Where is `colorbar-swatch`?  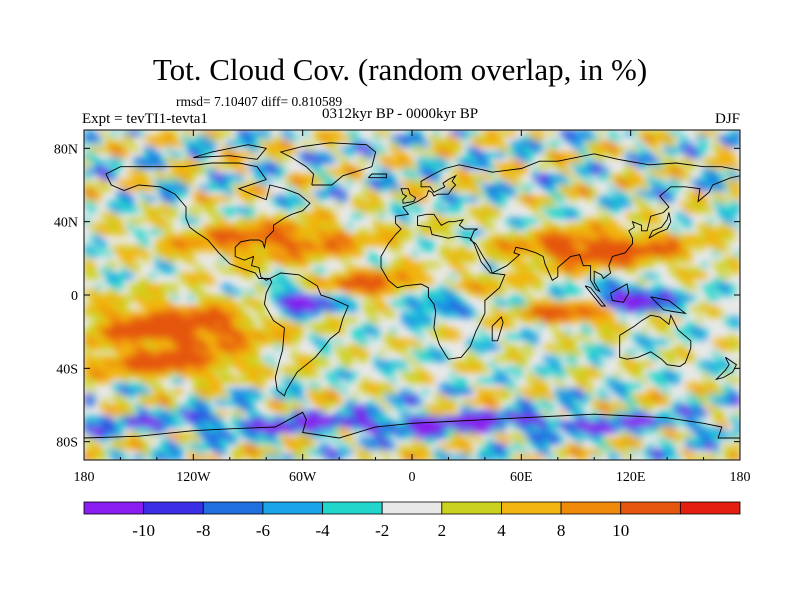 colorbar-swatch is located at coordinates (471, 508).